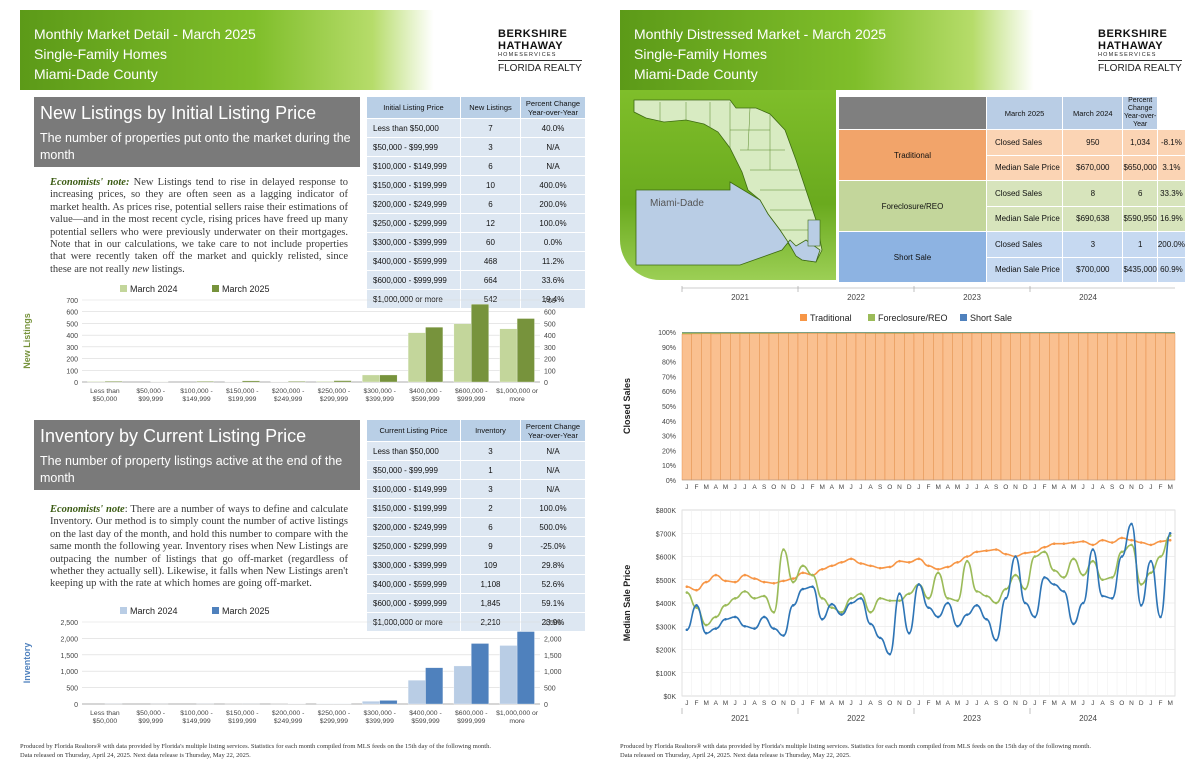  Describe the element at coordinates (737, 166) in the screenshot. I see `county-lines` at that location.